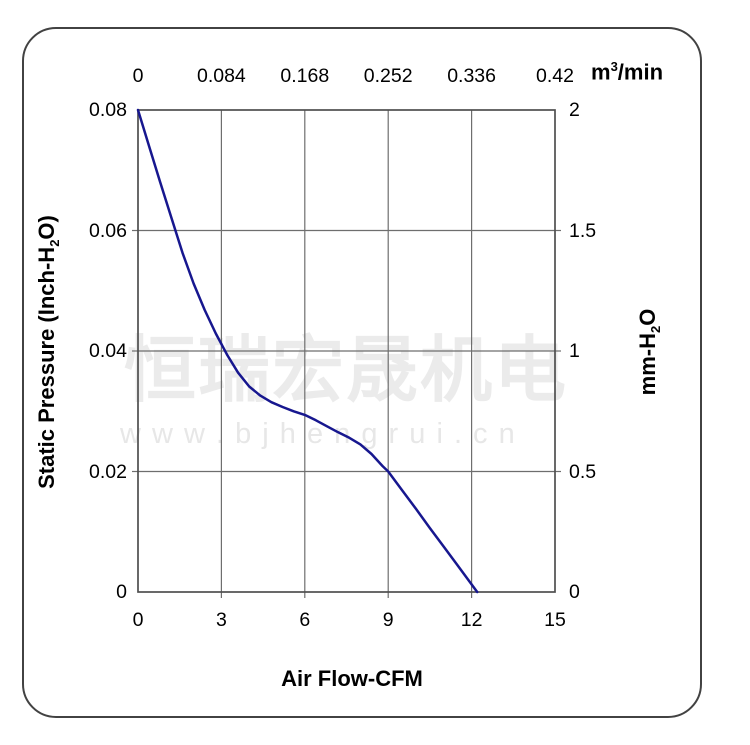 Image resolution: width=750 pixels, height=745 pixels. What do you see at coordinates (601, 72) in the screenshot?
I see `unit-prefix: m` at bounding box center [601, 72].